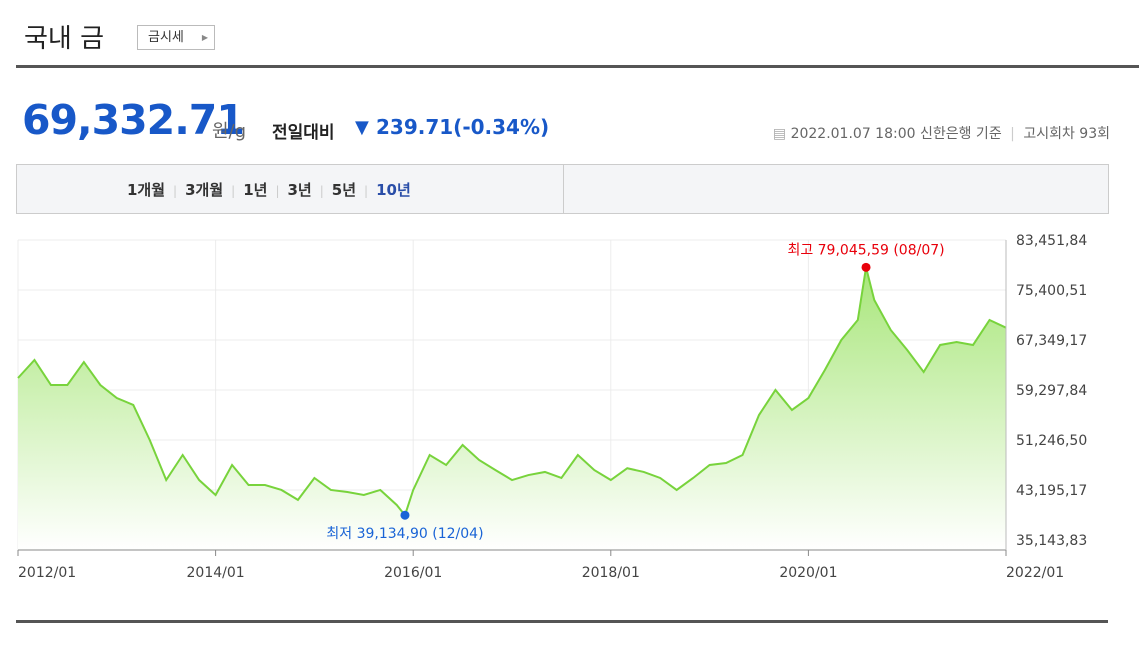 The height and width of the screenshot is (659, 1139). I want to click on x-tick-label: 2016/01, so click(413, 573).